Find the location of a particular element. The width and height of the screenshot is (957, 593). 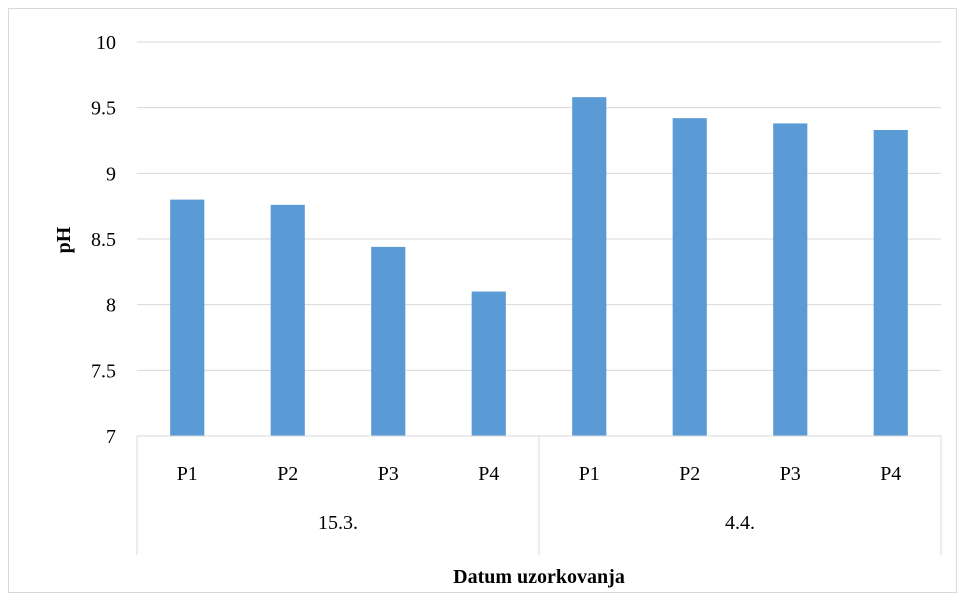

y-tick-label: 7 is located at coordinates (111, 437).